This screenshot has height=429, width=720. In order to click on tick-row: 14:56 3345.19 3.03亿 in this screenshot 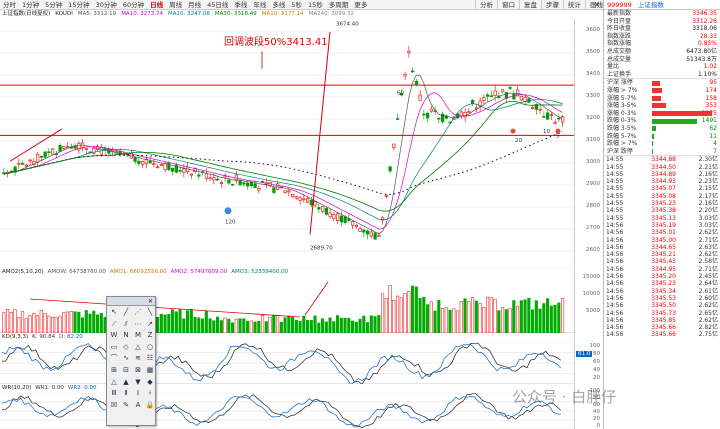, I will do `click(662, 225)`.